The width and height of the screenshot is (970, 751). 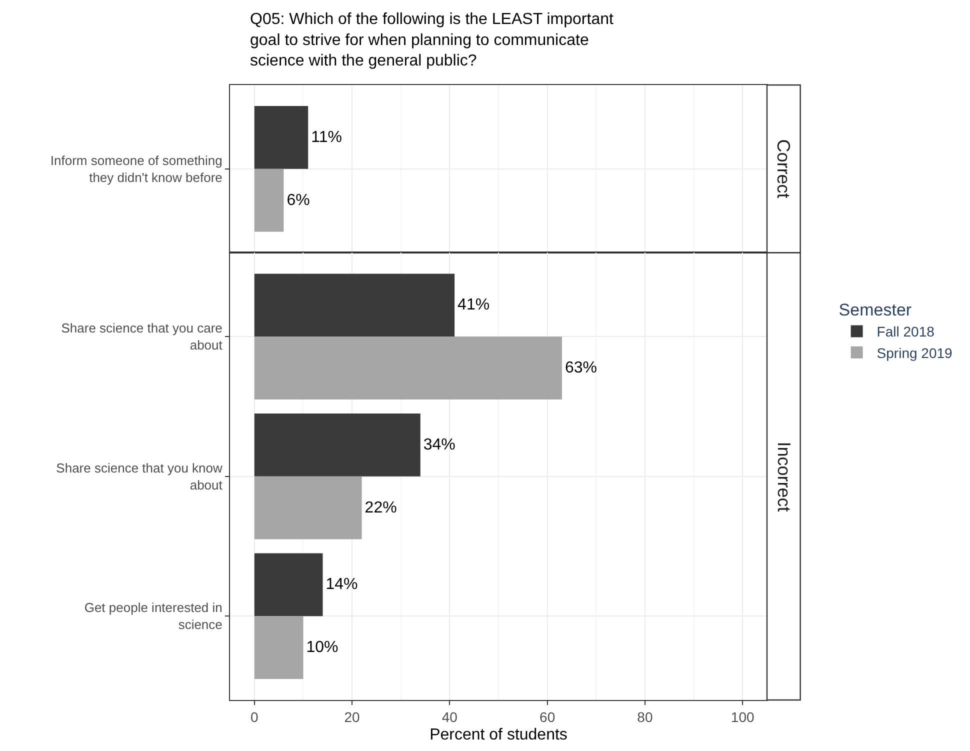 I want to click on data-label: 10%, so click(x=322, y=647).